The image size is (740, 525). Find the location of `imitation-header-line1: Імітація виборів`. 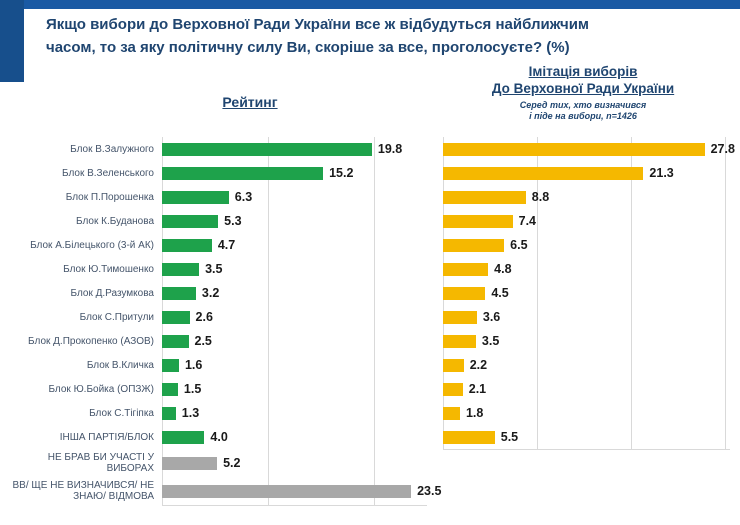

imitation-header-line1: Імітація виборів is located at coordinates (583, 71).